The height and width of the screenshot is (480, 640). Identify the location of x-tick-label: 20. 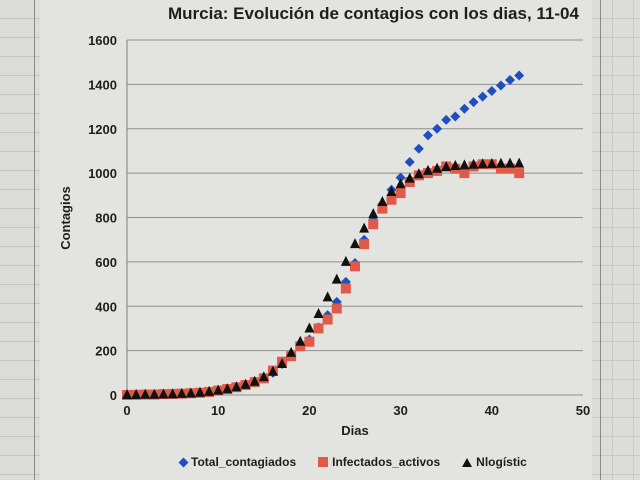
(309, 410).